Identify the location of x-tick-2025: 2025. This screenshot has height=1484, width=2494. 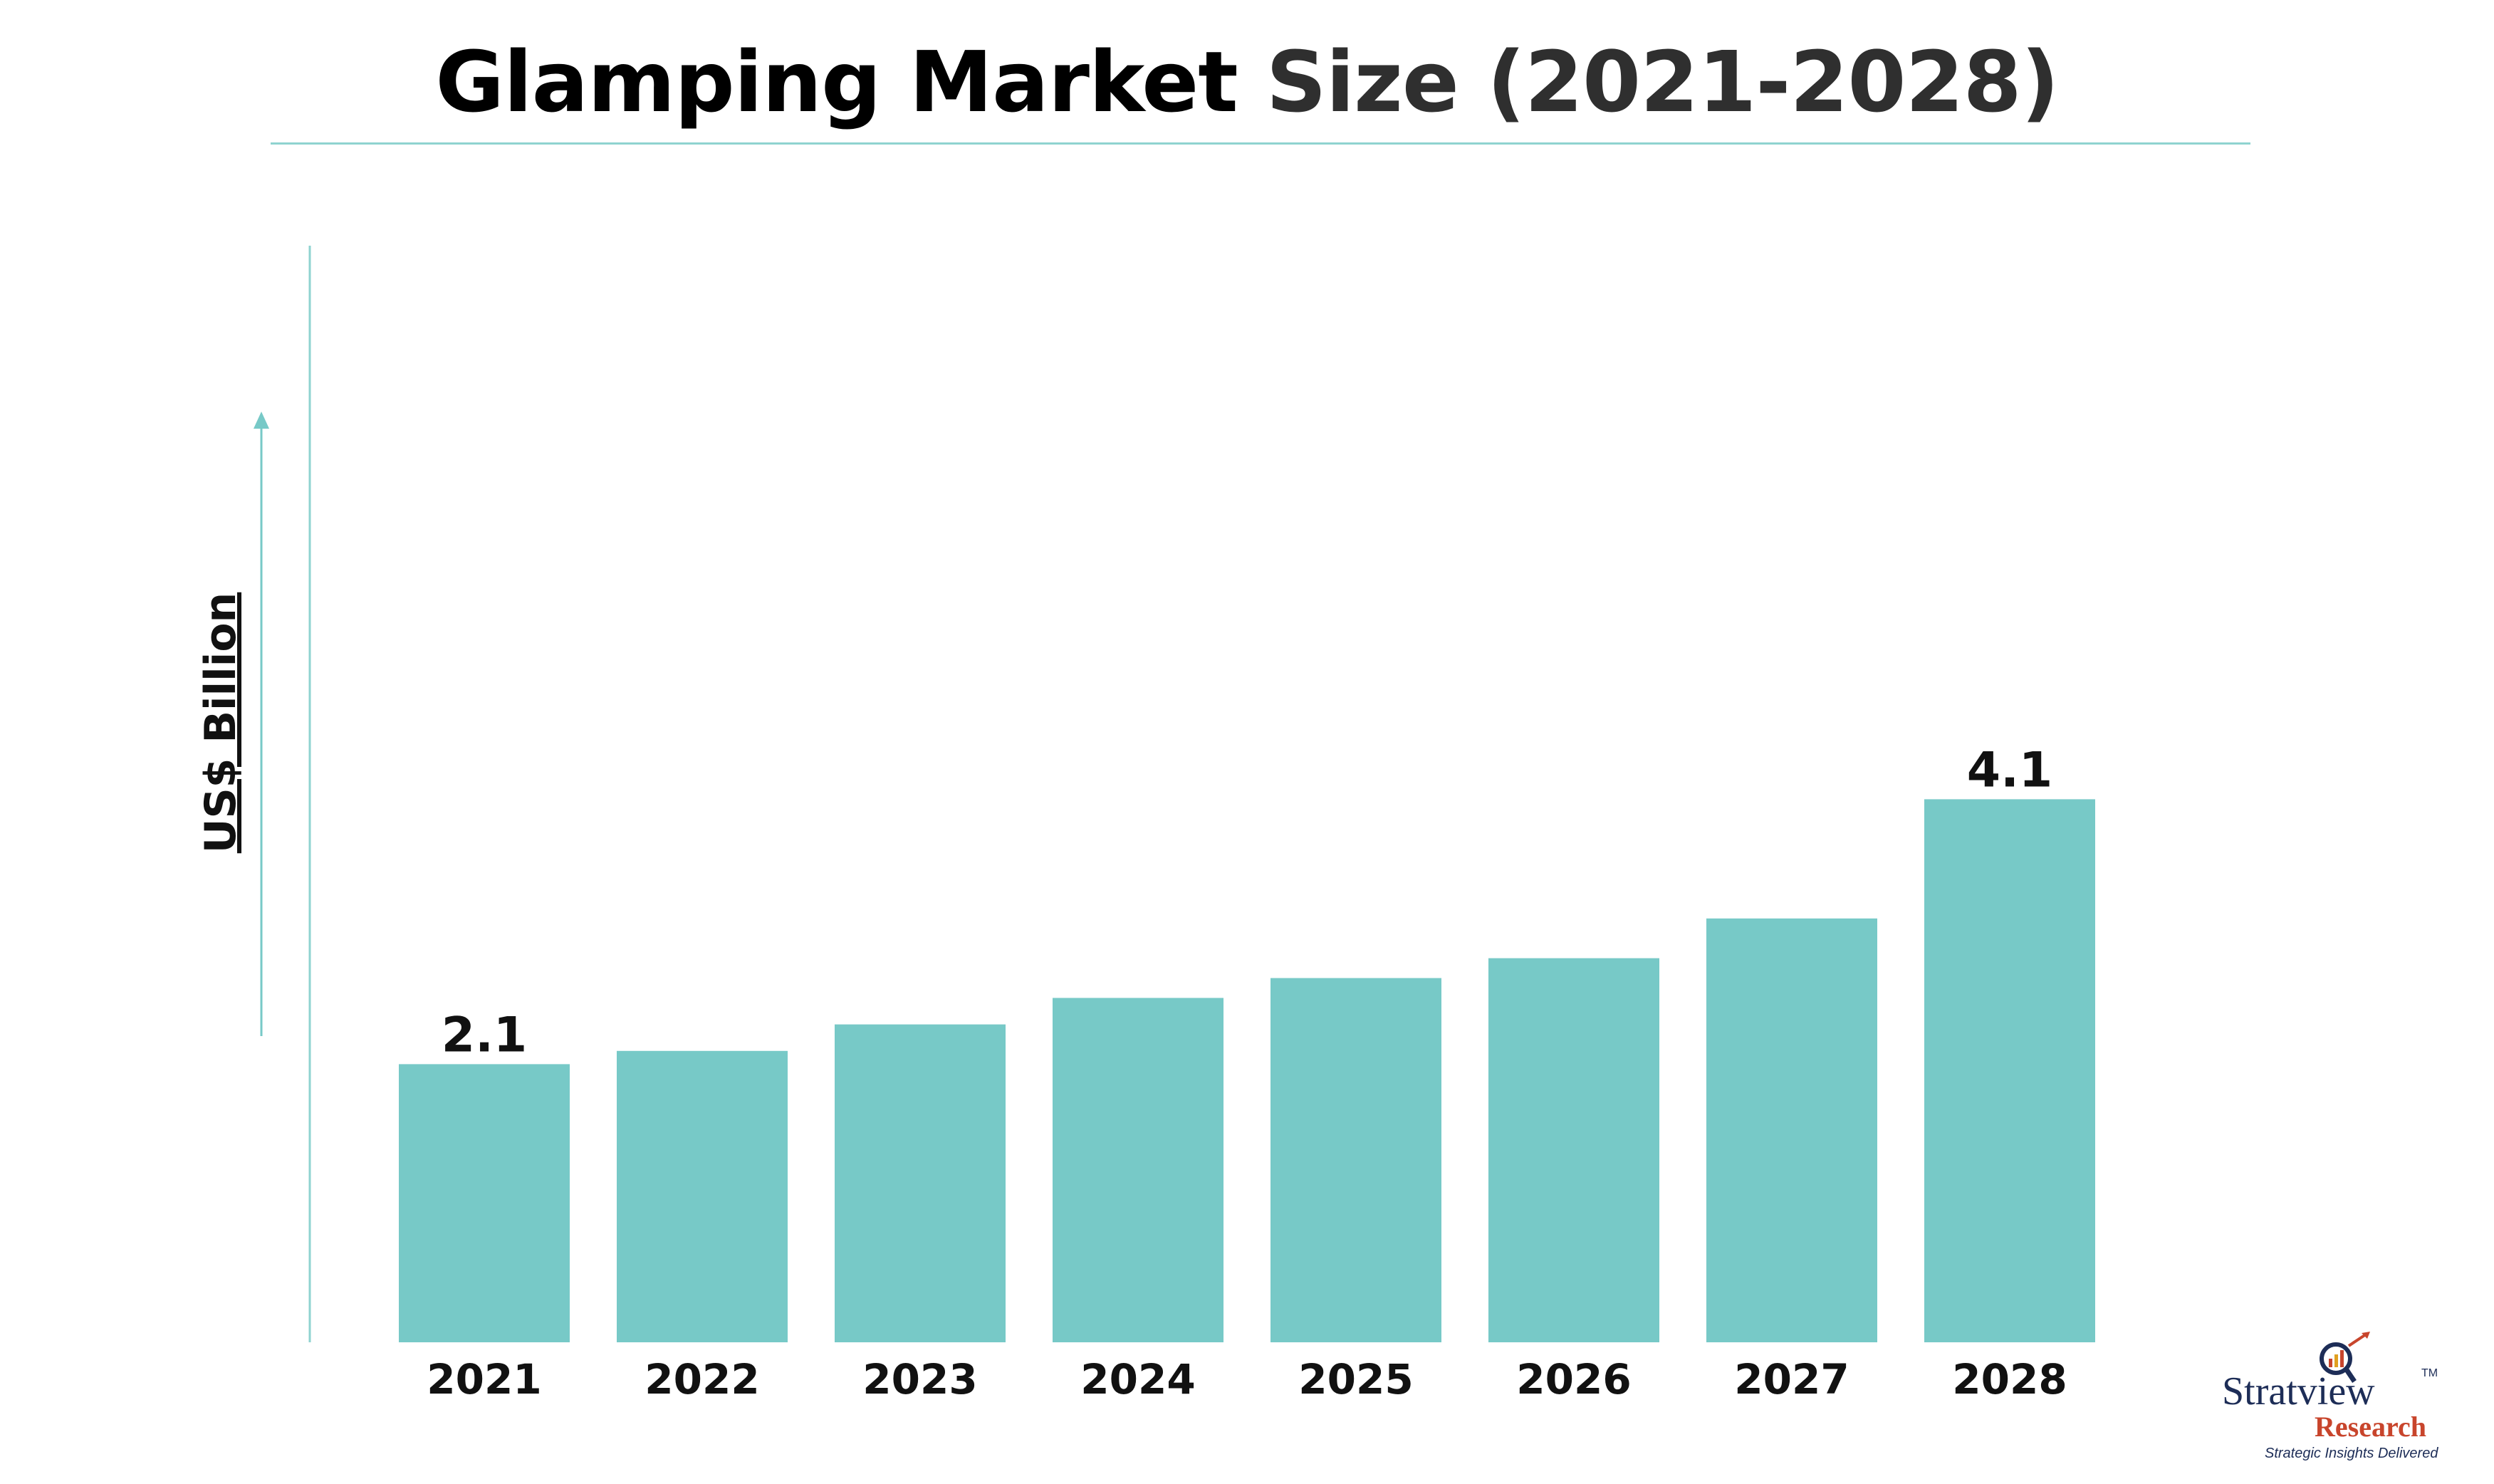
(1356, 1379).